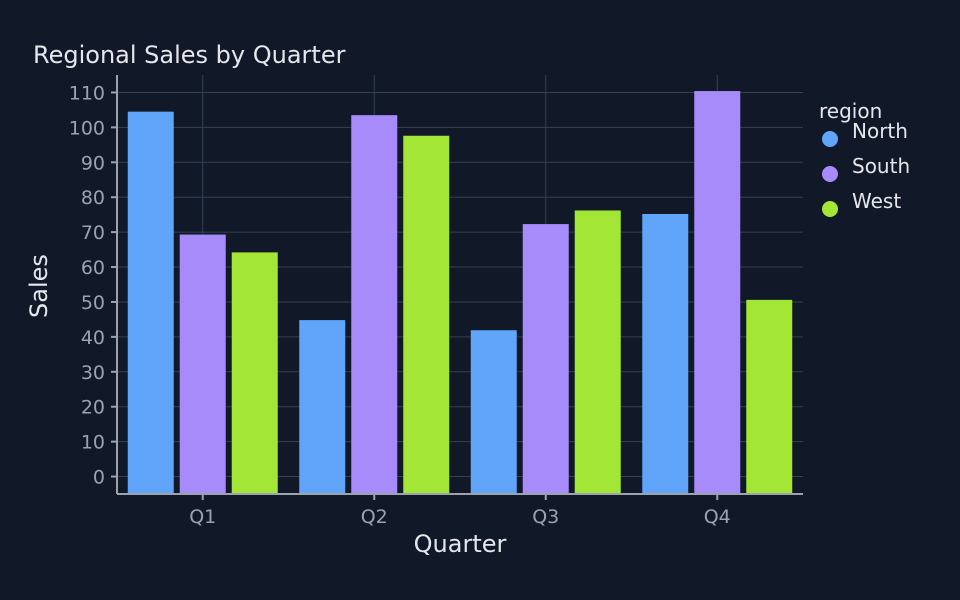 The image size is (960, 600). What do you see at coordinates (769, 396) in the screenshot?
I see `bar-west-q4` at bounding box center [769, 396].